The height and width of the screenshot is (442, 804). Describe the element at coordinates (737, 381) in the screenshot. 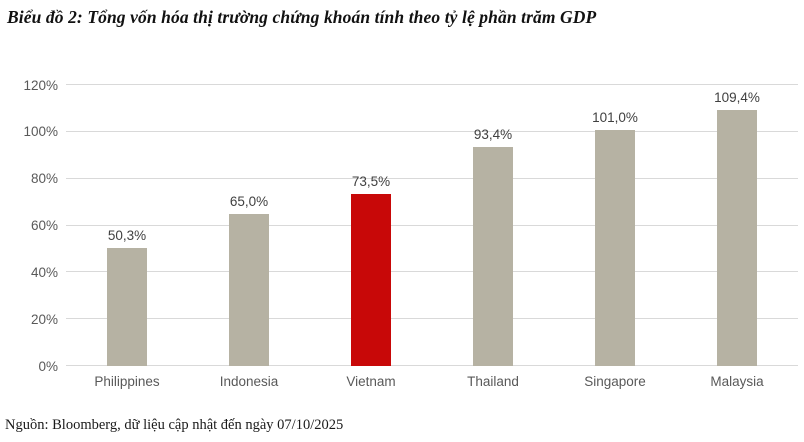

I see `x-axis-label-malaysia: Malaysia` at that location.